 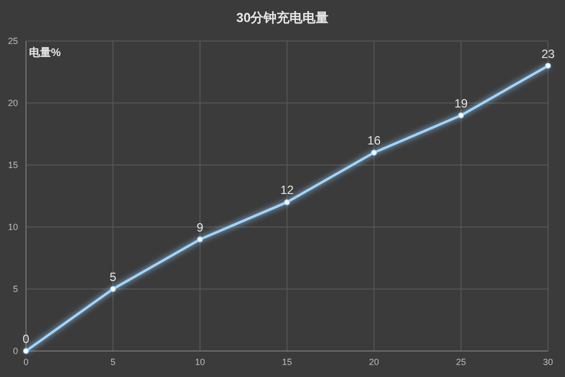 What do you see at coordinates (113, 362) in the screenshot?
I see `x-tick-label: 5` at bounding box center [113, 362].